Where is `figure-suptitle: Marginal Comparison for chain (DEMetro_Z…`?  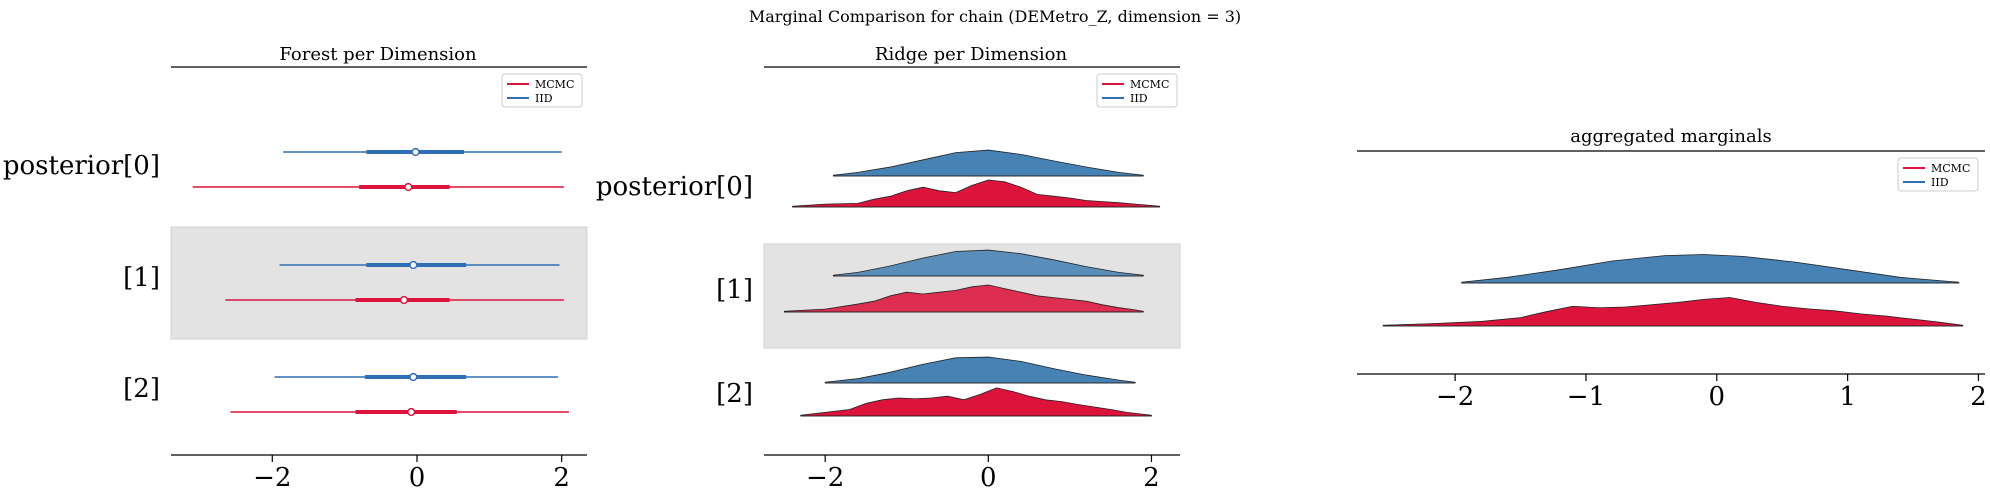
figure-suptitle: Marginal Comparison for chain (DEMetro_Z… is located at coordinates (995, 16).